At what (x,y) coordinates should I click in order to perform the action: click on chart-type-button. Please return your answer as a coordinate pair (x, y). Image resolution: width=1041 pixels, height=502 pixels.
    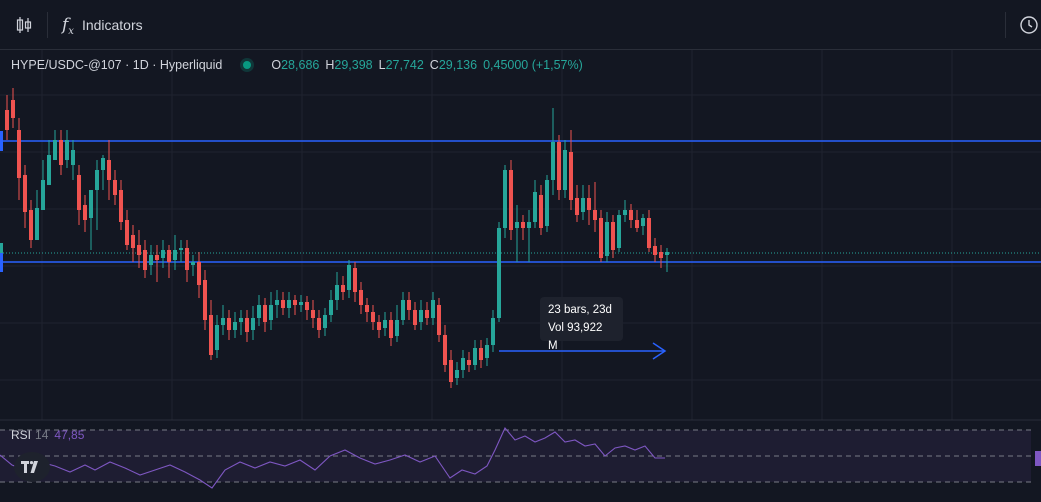
    Looking at the image, I should click on (24, 25).